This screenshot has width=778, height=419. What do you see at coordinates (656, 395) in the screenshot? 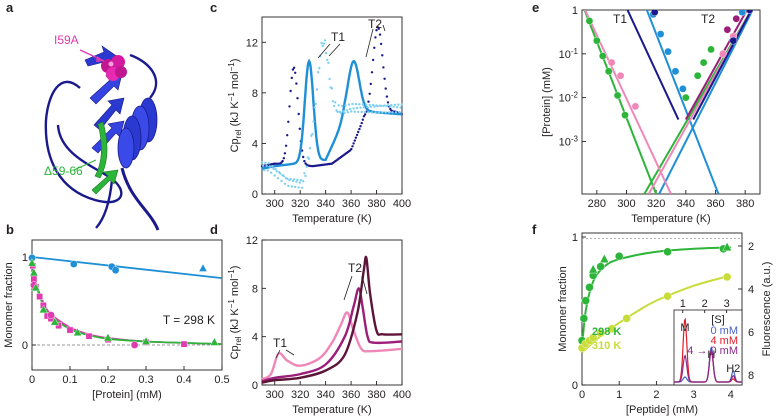
I see `panel-f-xtick-label: 2` at bounding box center [656, 395].